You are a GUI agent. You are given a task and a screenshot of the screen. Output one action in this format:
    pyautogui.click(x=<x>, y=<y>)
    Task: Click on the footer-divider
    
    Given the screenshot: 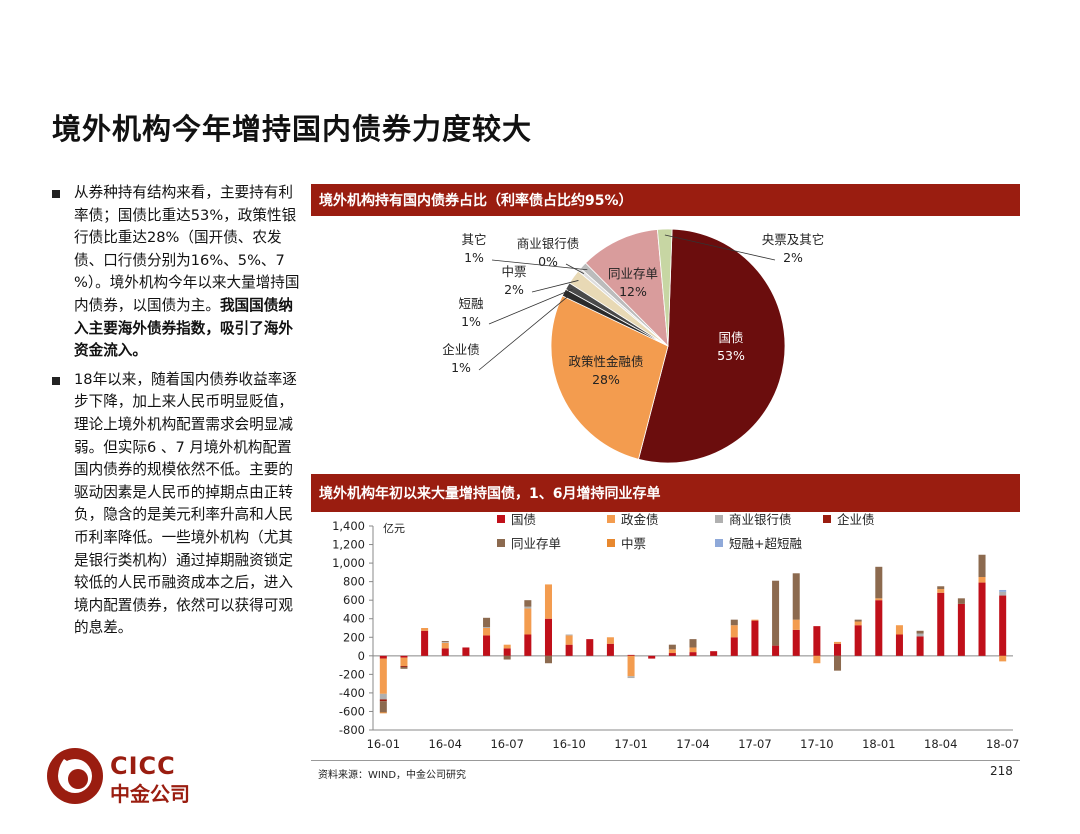 What is the action you would take?
    pyautogui.click(x=665, y=760)
    